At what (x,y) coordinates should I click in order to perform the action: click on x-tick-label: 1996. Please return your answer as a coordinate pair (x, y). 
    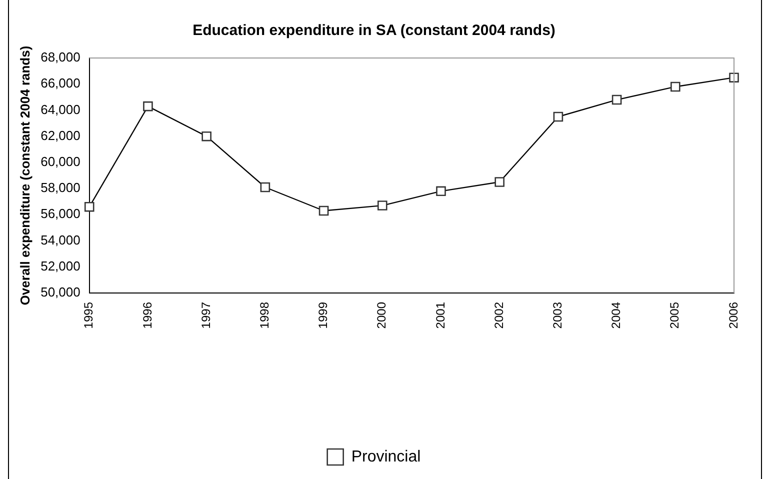
    Looking at the image, I should click on (147, 315).